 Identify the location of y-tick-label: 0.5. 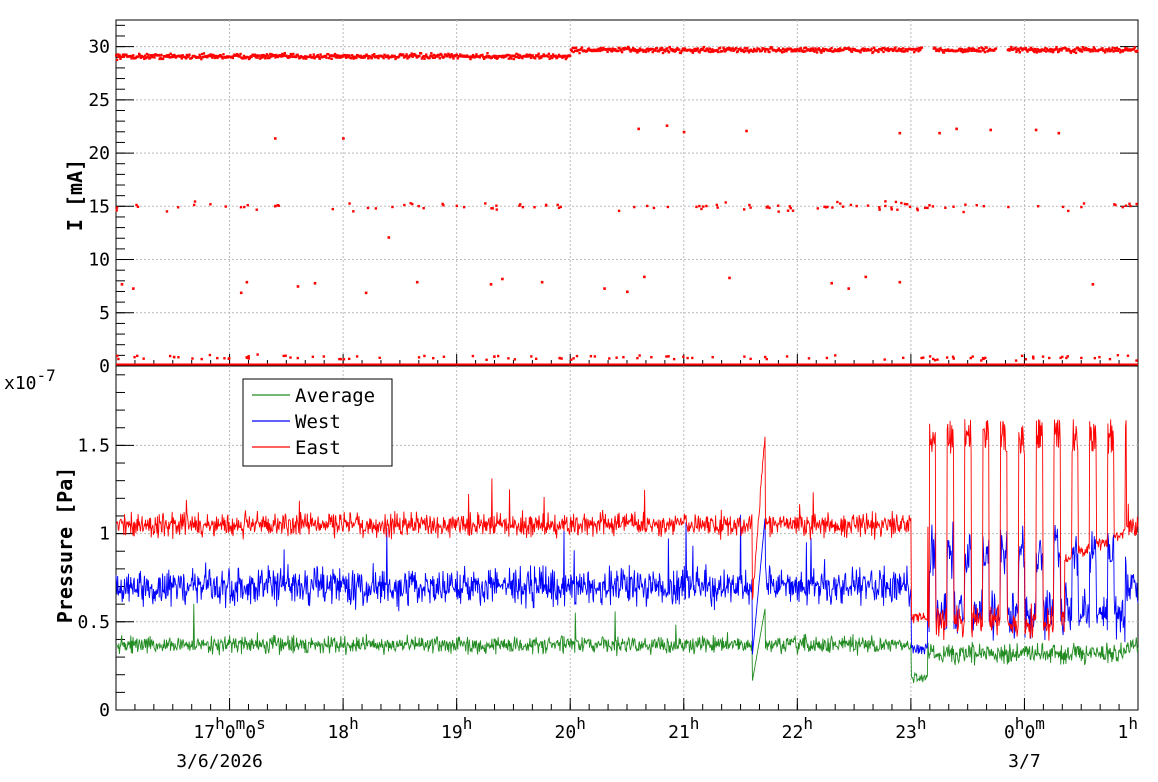
(93, 622).